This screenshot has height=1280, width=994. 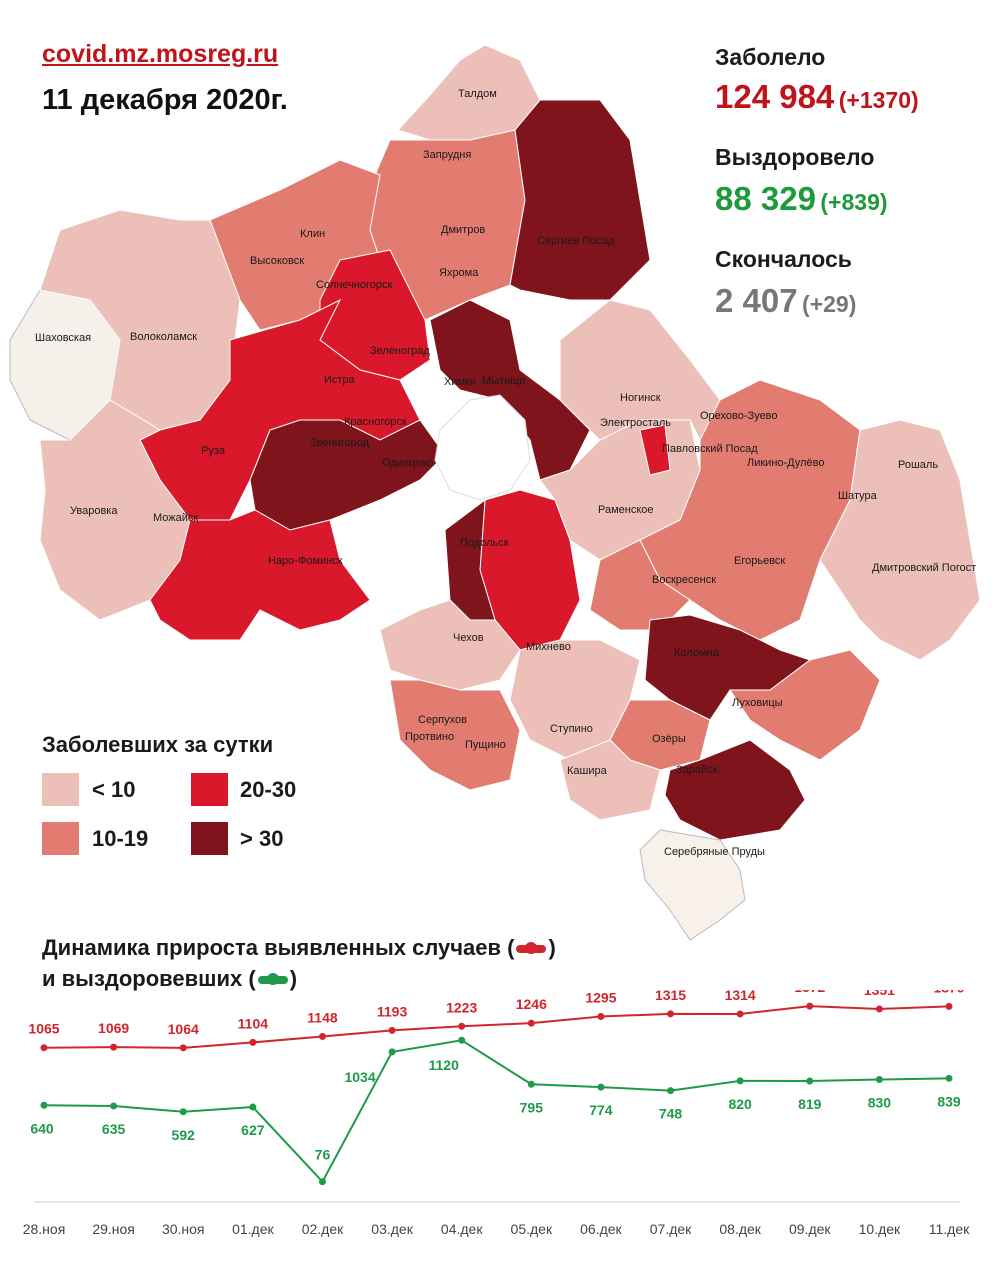 I want to click on cases-data-label: 1314, so click(x=740, y=996).